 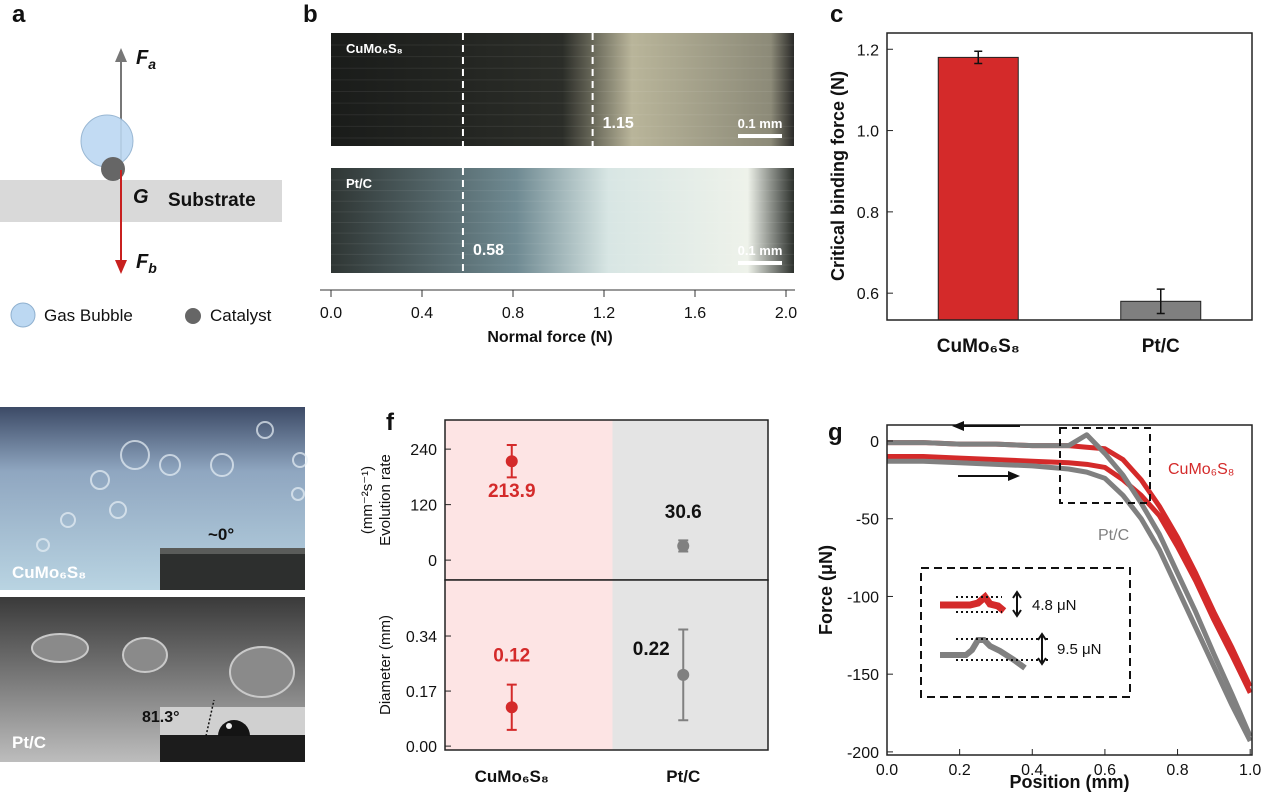 I want to click on y-tick-label: 0.17, so click(x=421, y=692).